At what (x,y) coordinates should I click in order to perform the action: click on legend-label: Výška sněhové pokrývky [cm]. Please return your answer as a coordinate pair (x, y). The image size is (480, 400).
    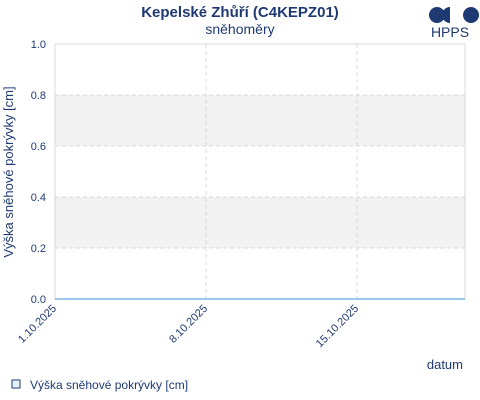
    Looking at the image, I should click on (109, 385).